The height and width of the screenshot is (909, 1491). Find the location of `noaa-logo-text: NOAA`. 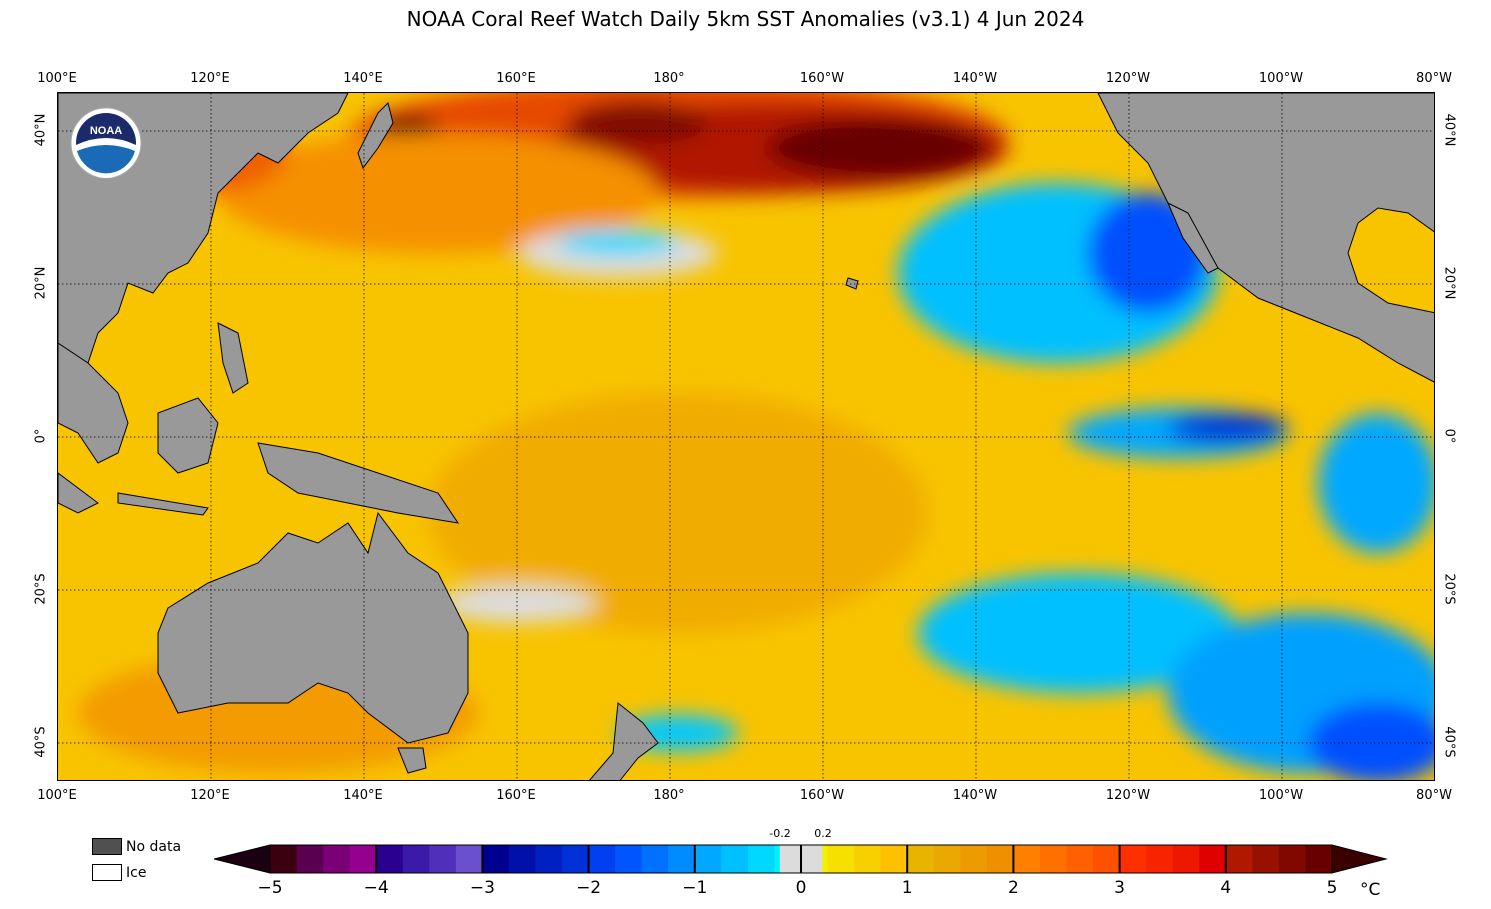

noaa-logo-text: NOAA is located at coordinates (106, 131).